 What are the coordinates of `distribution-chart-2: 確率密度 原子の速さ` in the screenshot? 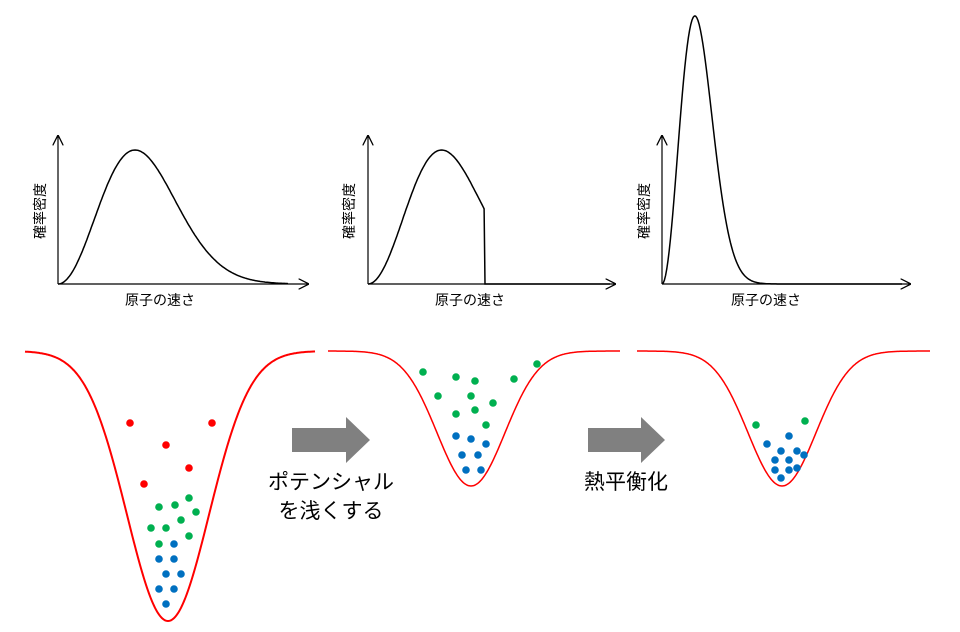 It's located at (478, 222).